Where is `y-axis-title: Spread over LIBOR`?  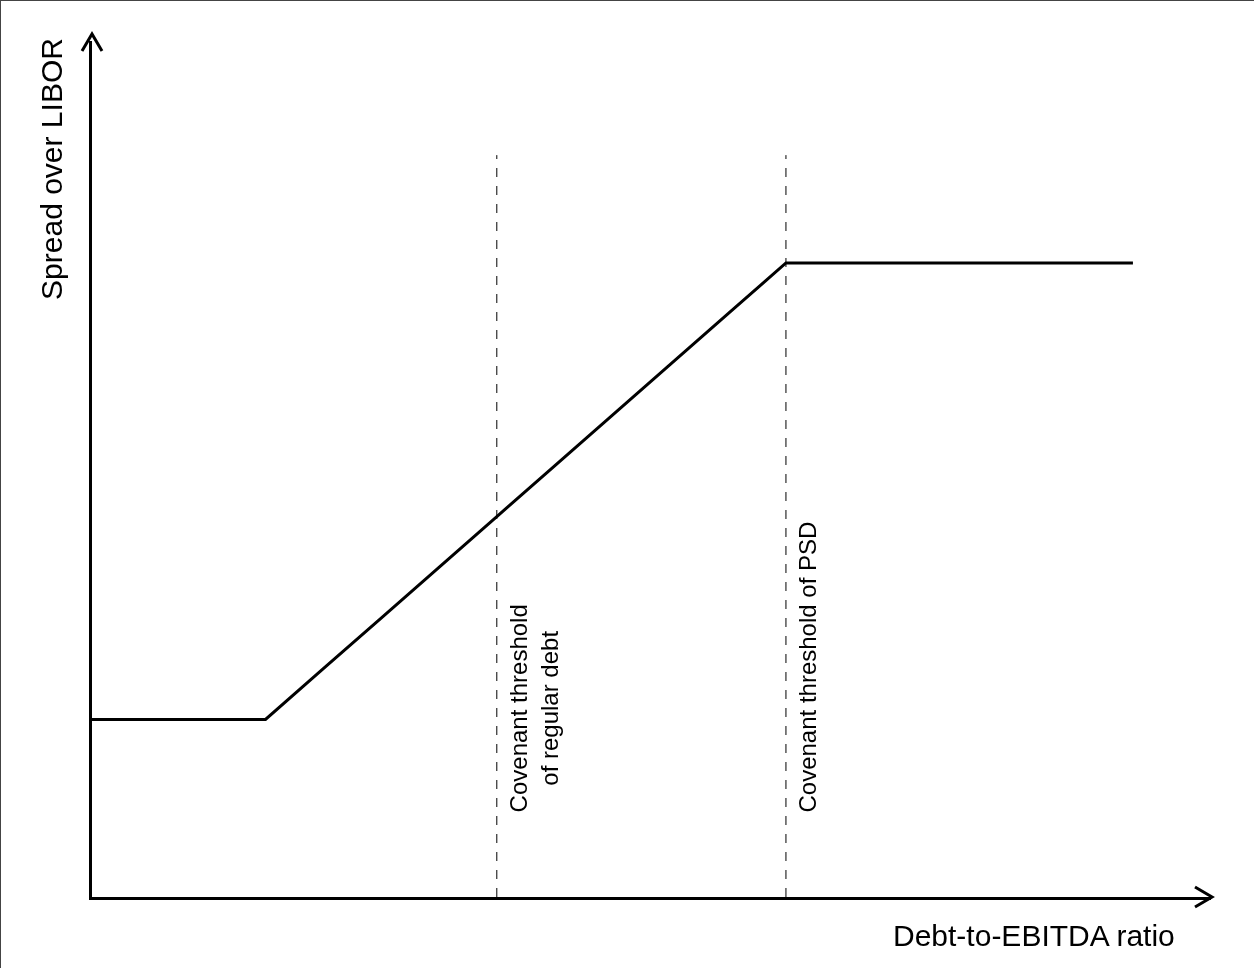
y-axis-title: Spread over LIBOR is located at coordinates (52, 169).